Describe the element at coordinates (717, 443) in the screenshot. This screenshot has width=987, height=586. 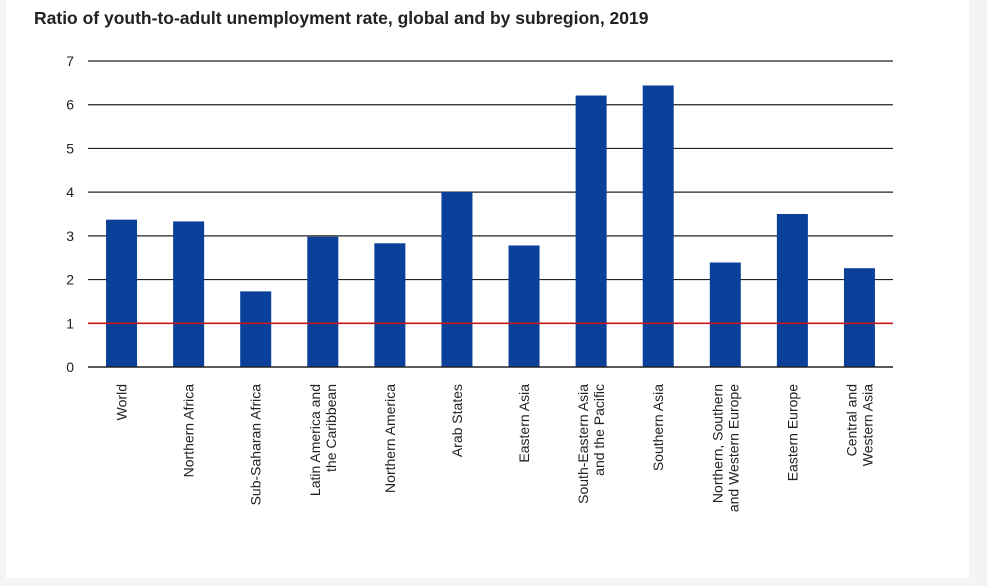
I see `x-tick-label-line: Northern, Southern` at that location.